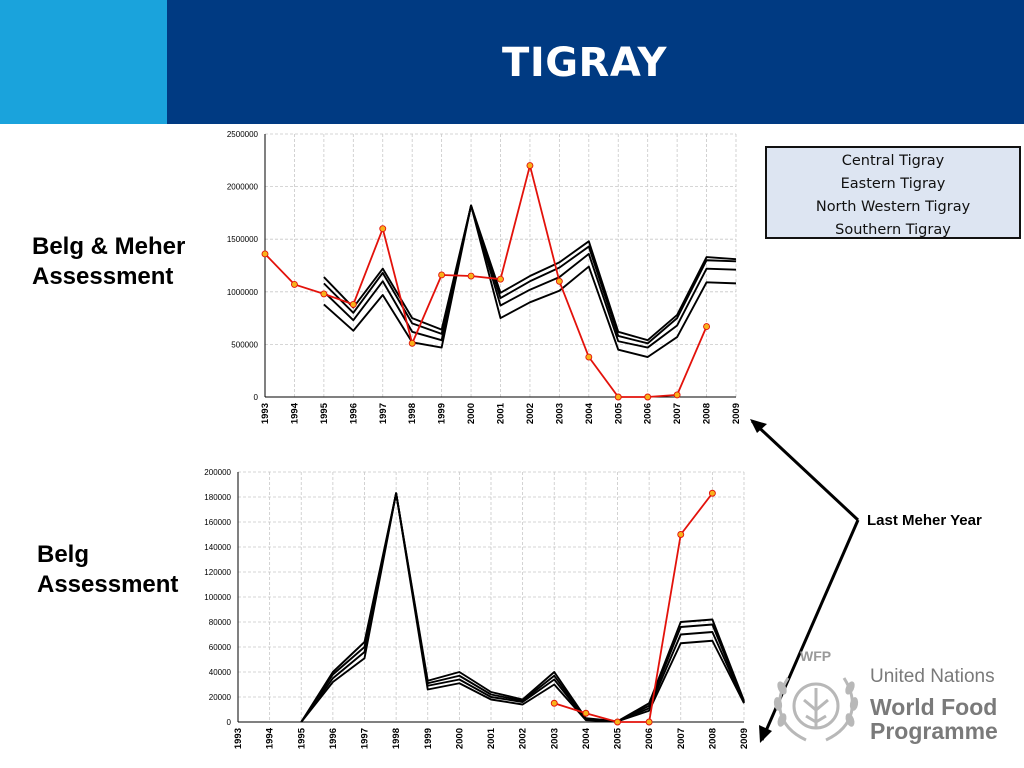 The height and width of the screenshot is (768, 1024). Describe the element at coordinates (220, 622) in the screenshot. I see `y-tick-label: 80000` at that location.